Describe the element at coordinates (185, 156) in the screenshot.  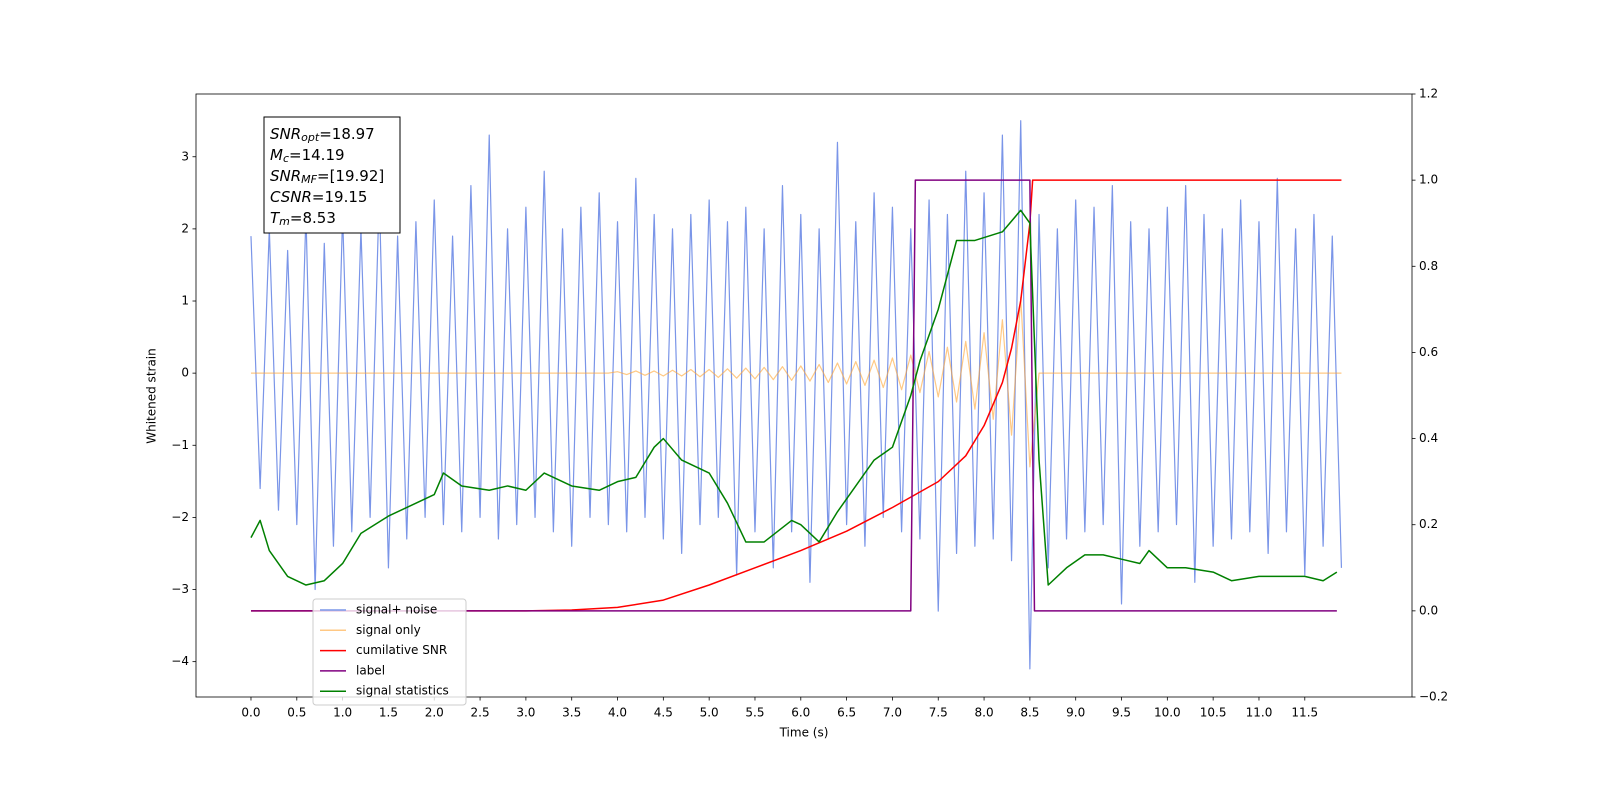
I see `y-tick-label: 3` at that location.